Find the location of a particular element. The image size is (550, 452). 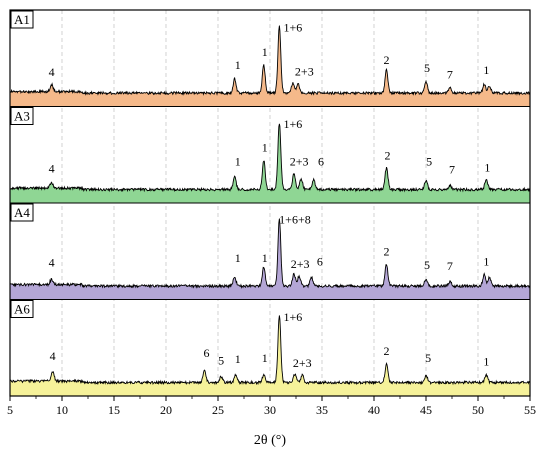

x-tick-label: 20 is located at coordinates (166, 410).